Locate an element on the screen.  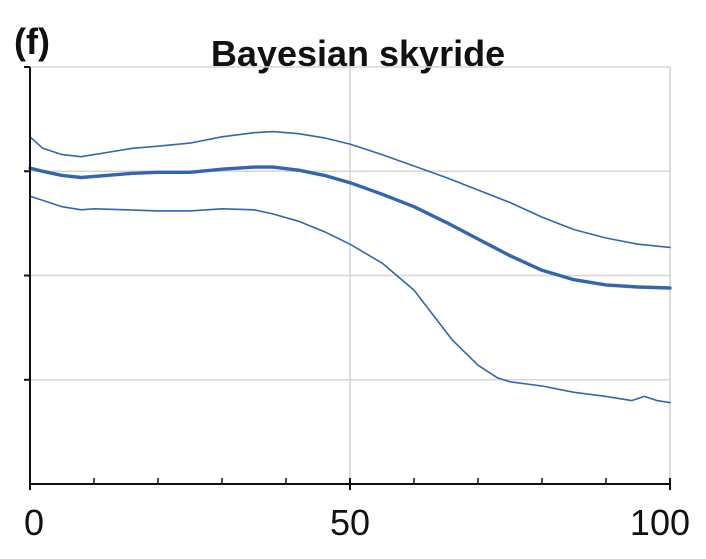
x-tick-label-0: 0 is located at coordinates (34, 522).